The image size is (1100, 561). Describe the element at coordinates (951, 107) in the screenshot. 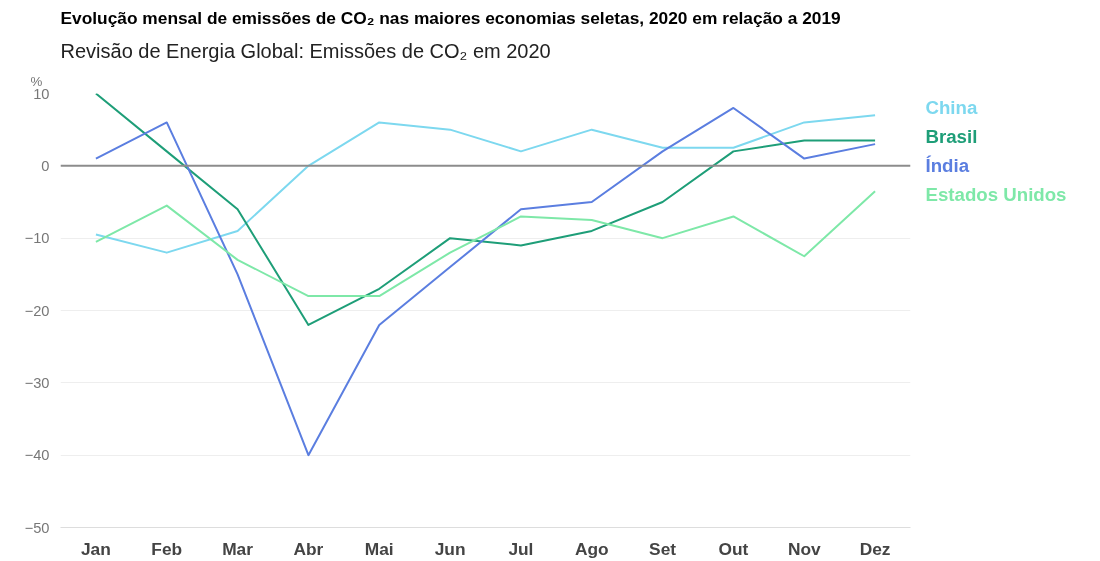

I see `text: China` at that location.